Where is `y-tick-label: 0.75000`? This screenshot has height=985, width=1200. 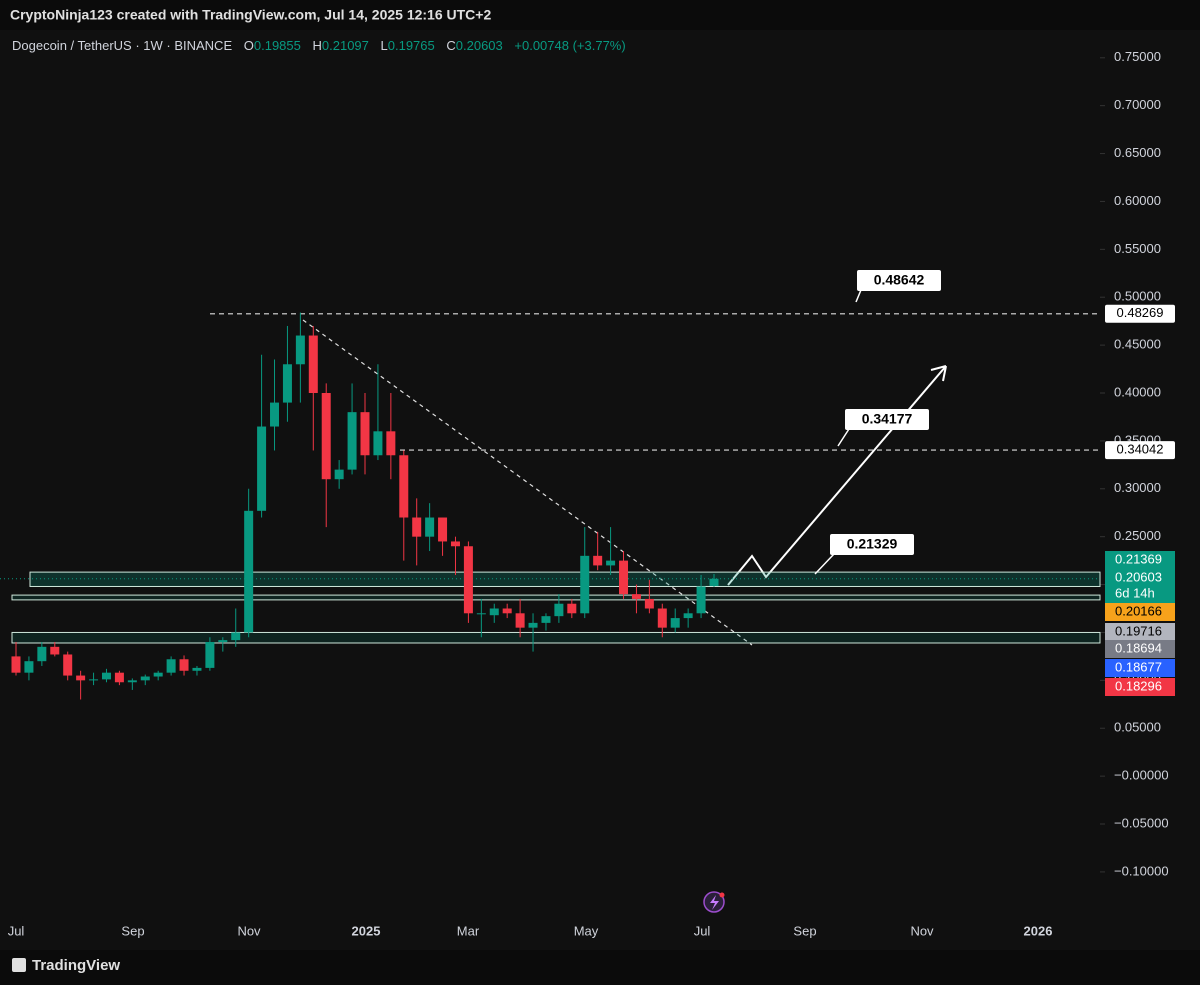 y-tick-label: 0.75000 is located at coordinates (1137, 56).